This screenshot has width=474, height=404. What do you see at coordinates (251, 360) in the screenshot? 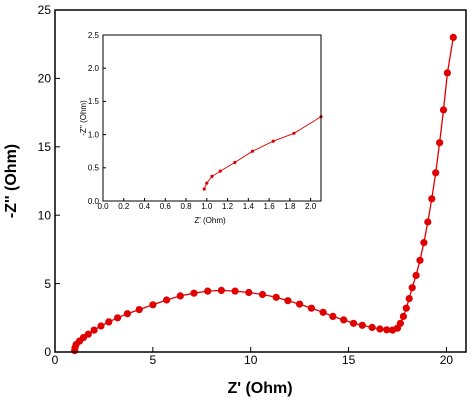
I see `main-x-tick-label: 10` at bounding box center [251, 360].